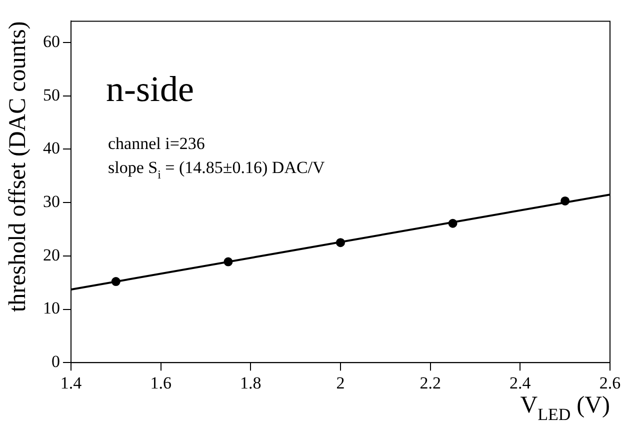  Describe the element at coordinates (251, 382) in the screenshot. I see `x-tick-label: 1.8` at that location.